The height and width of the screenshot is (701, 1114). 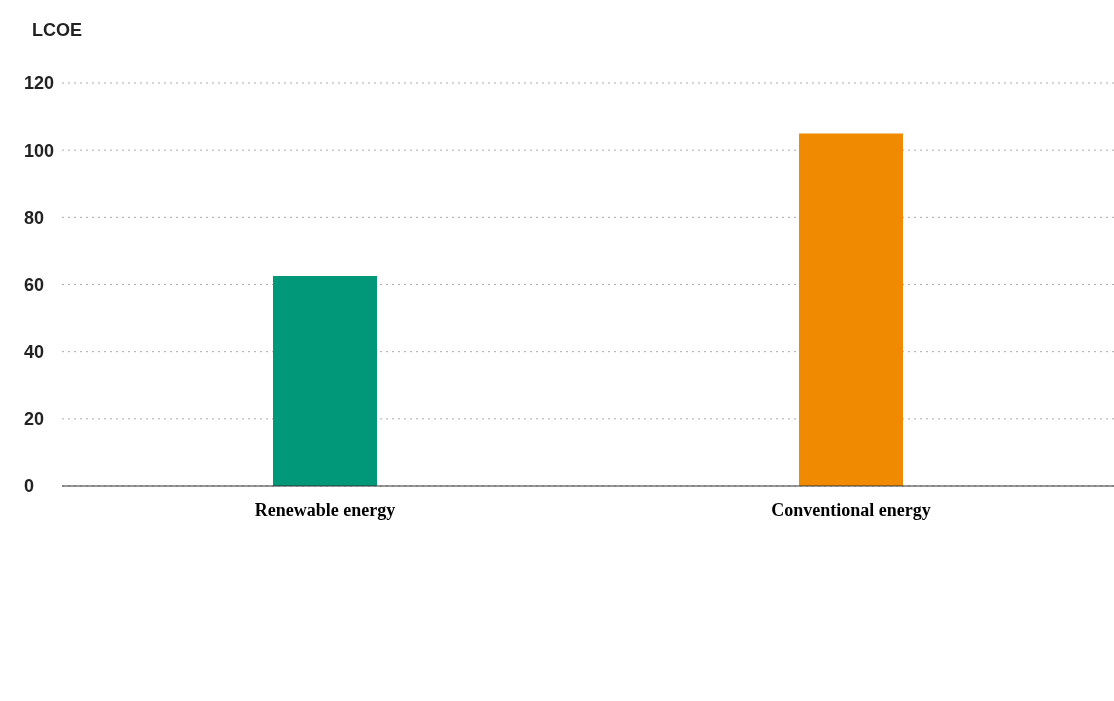 I want to click on x-tick-label: Renewable energy, so click(x=325, y=510).